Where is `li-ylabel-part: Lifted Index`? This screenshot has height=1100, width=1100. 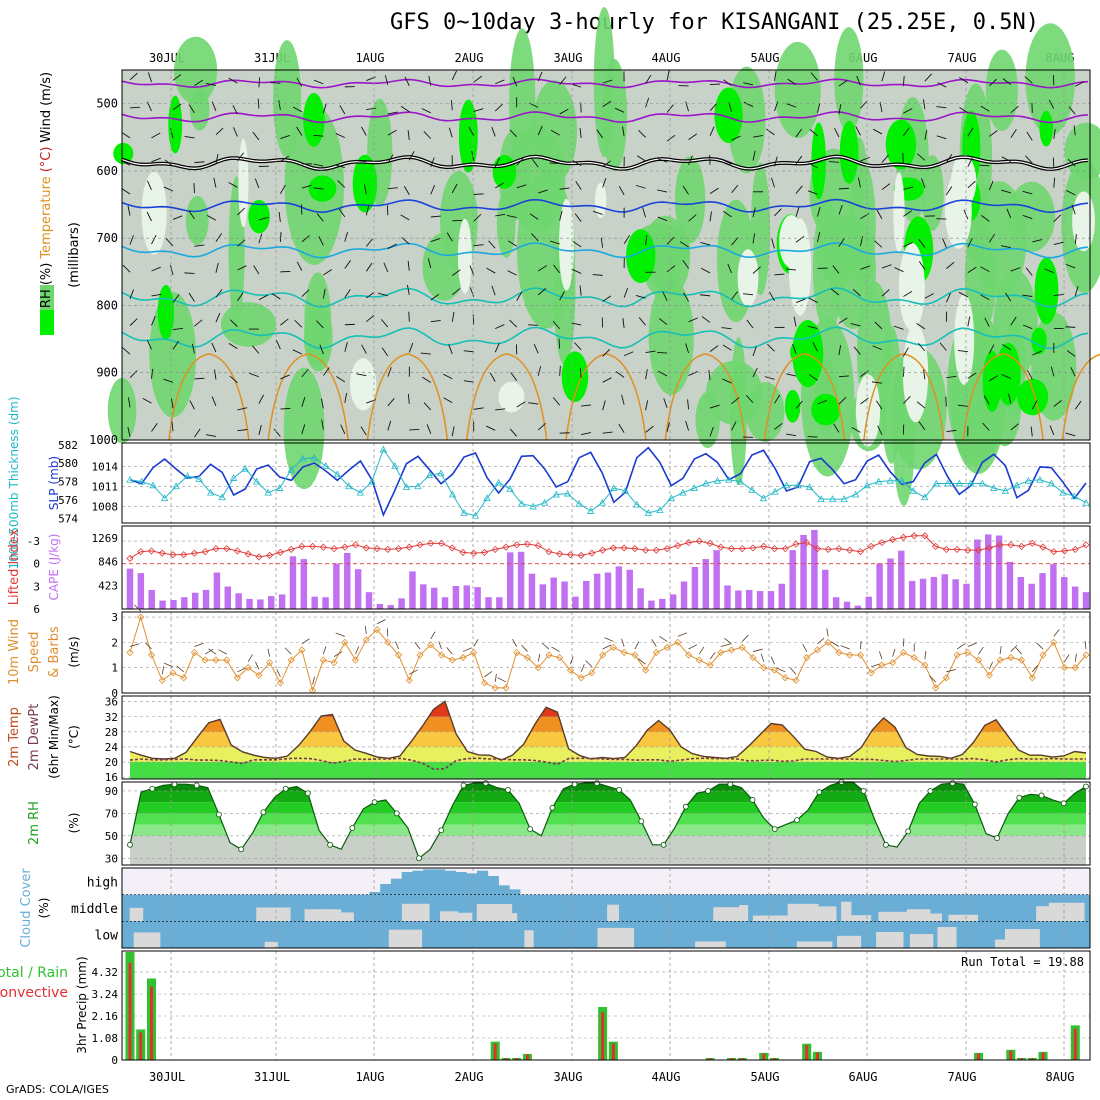 li-ylabel-part: Lifted Index is located at coordinates (14, 566).